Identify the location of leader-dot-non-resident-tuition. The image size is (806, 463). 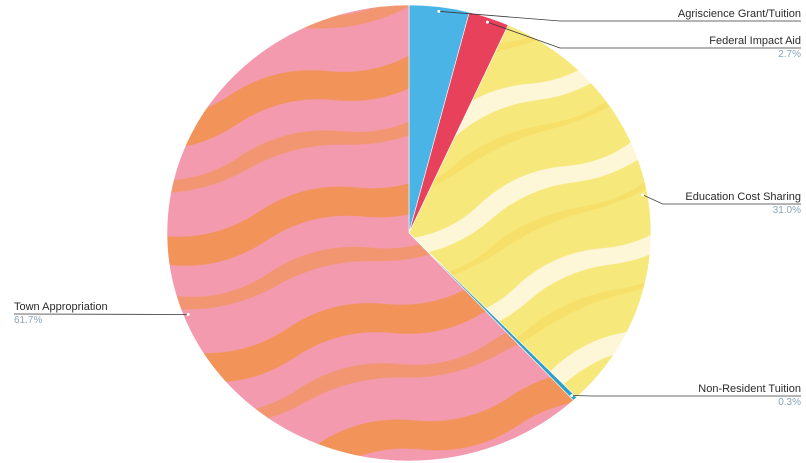
(572, 396).